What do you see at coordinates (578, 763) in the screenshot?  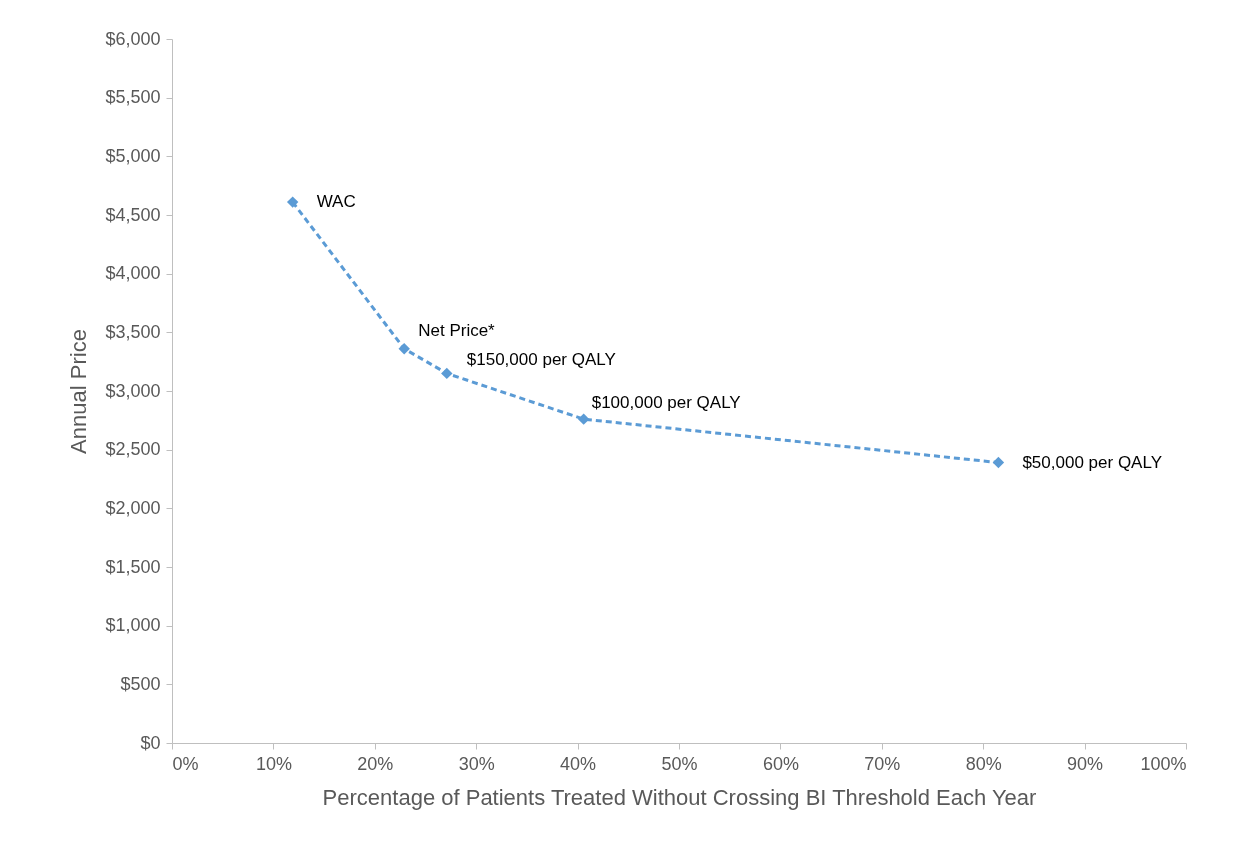 I see `x-tick-label: 40%` at bounding box center [578, 763].